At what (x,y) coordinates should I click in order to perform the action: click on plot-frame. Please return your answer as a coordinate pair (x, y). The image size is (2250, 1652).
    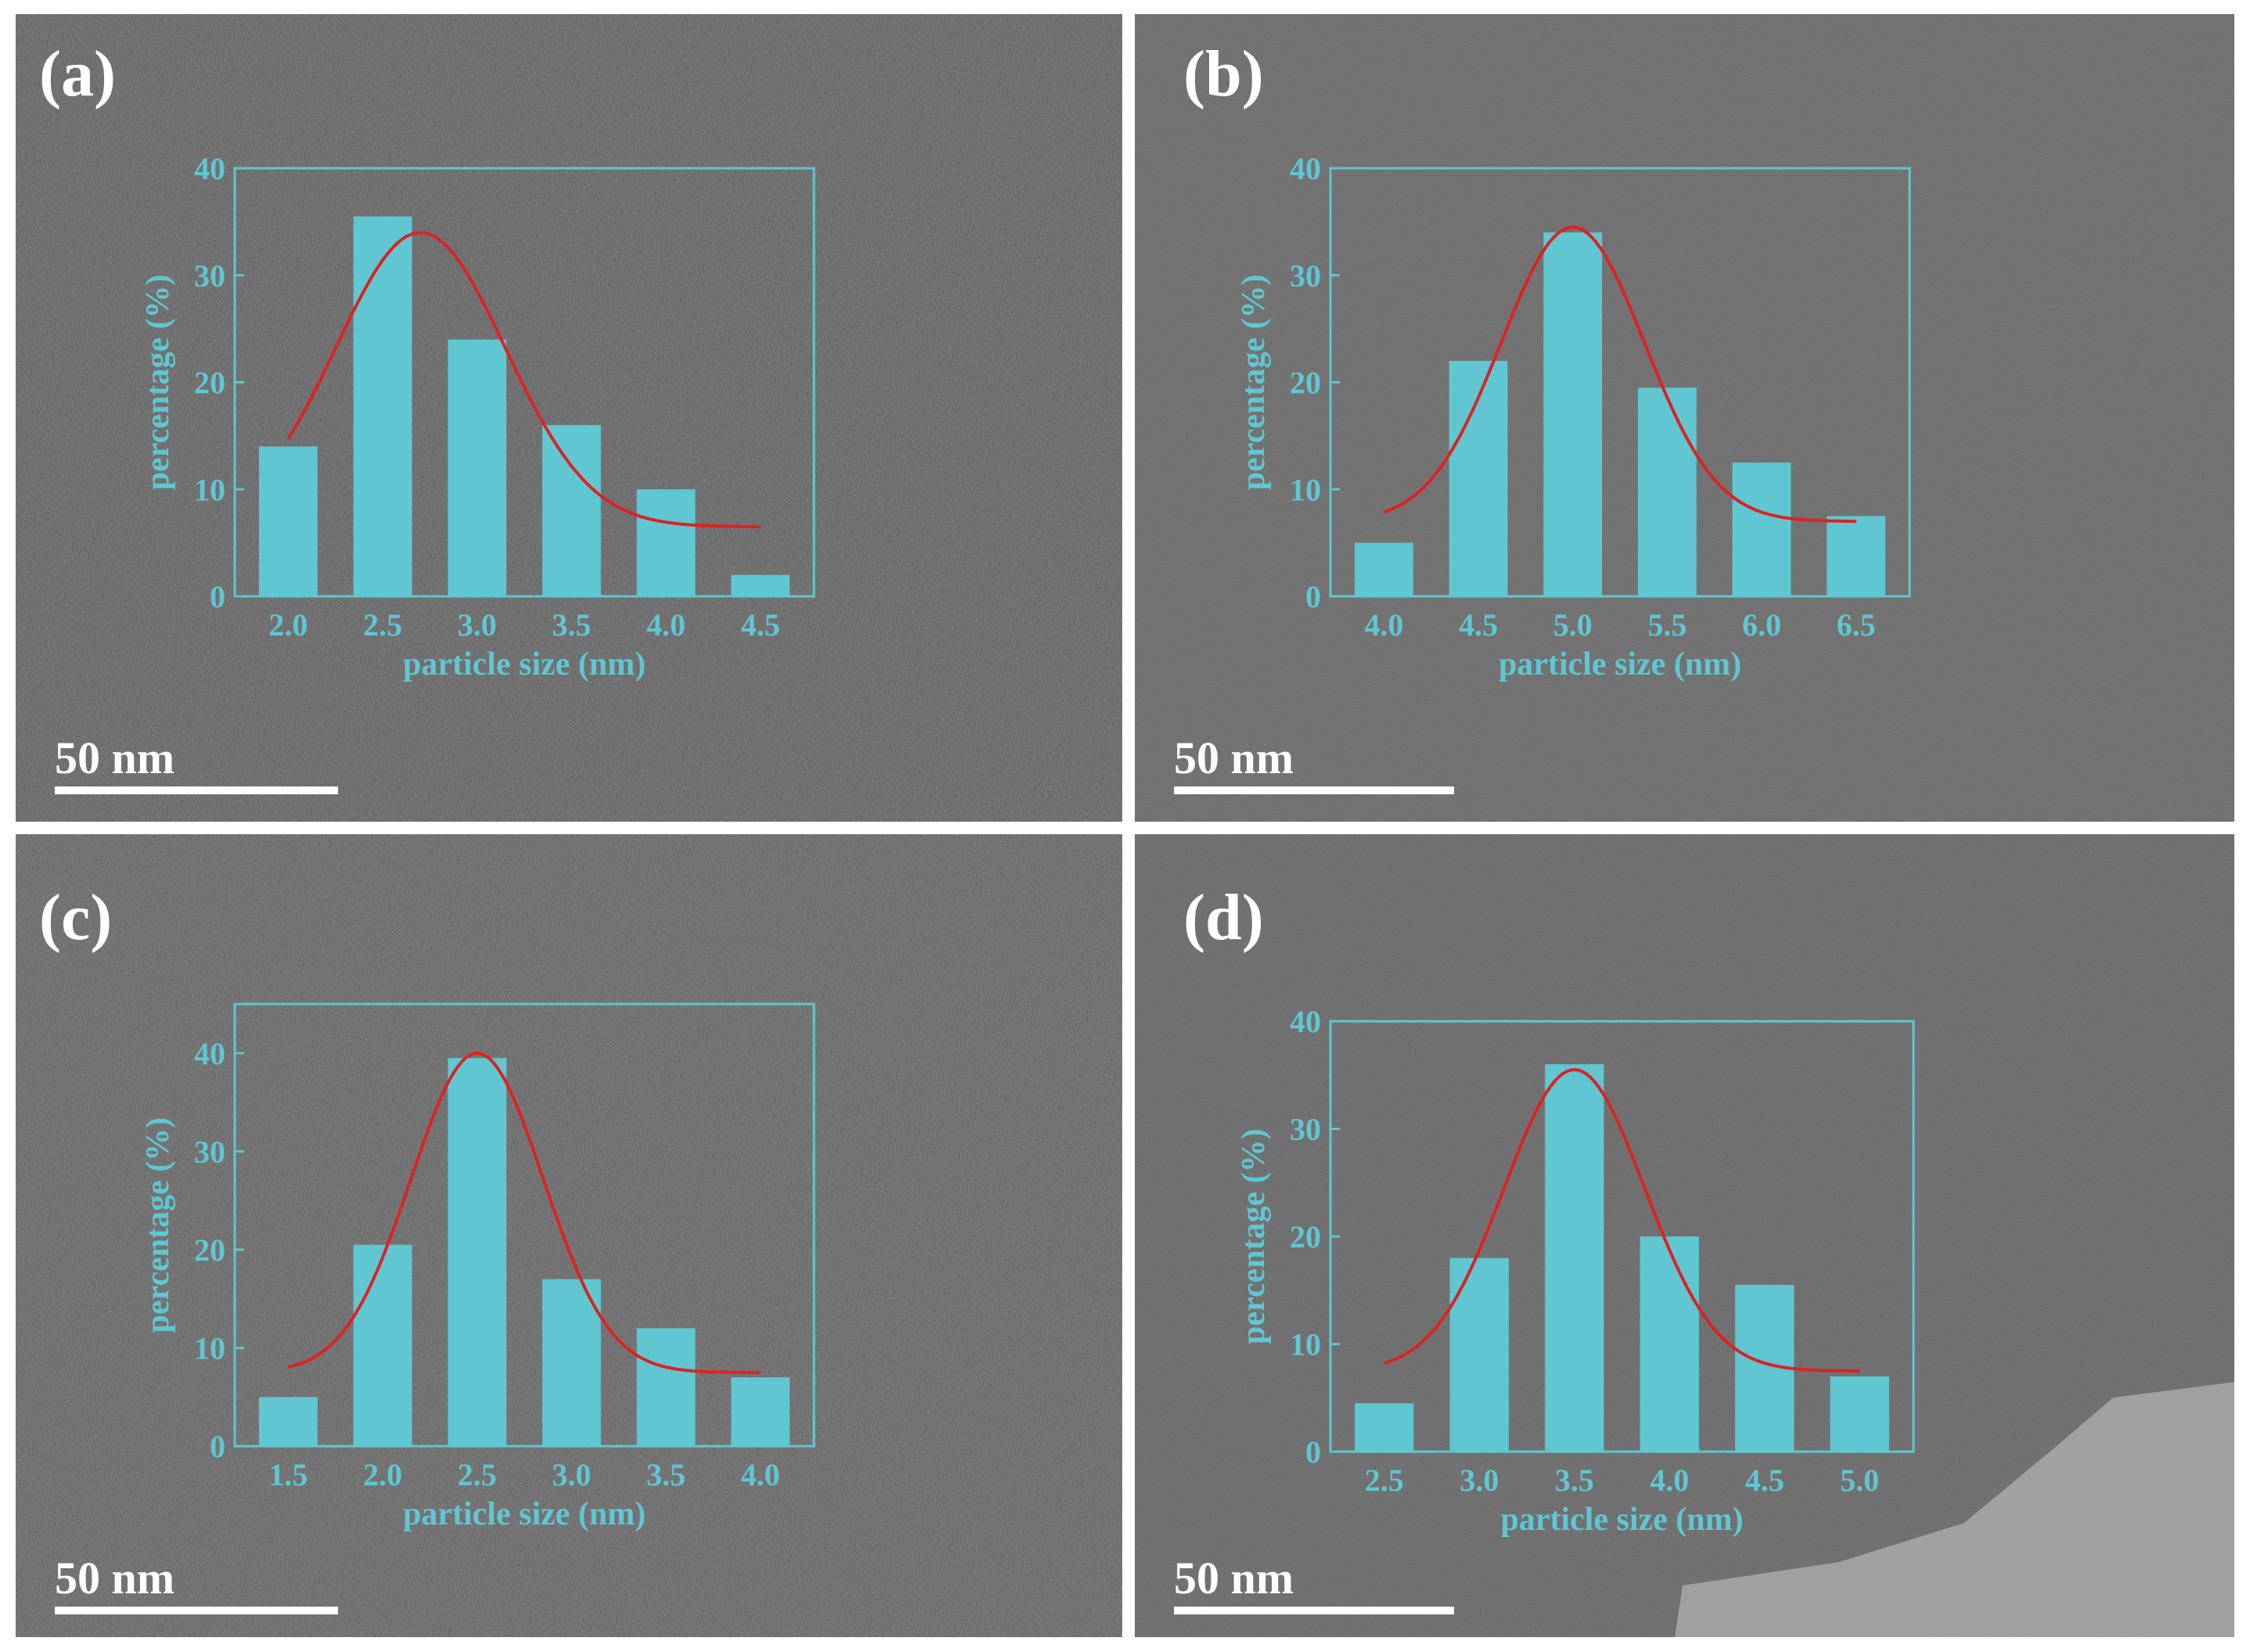
    Looking at the image, I should click on (524, 1225).